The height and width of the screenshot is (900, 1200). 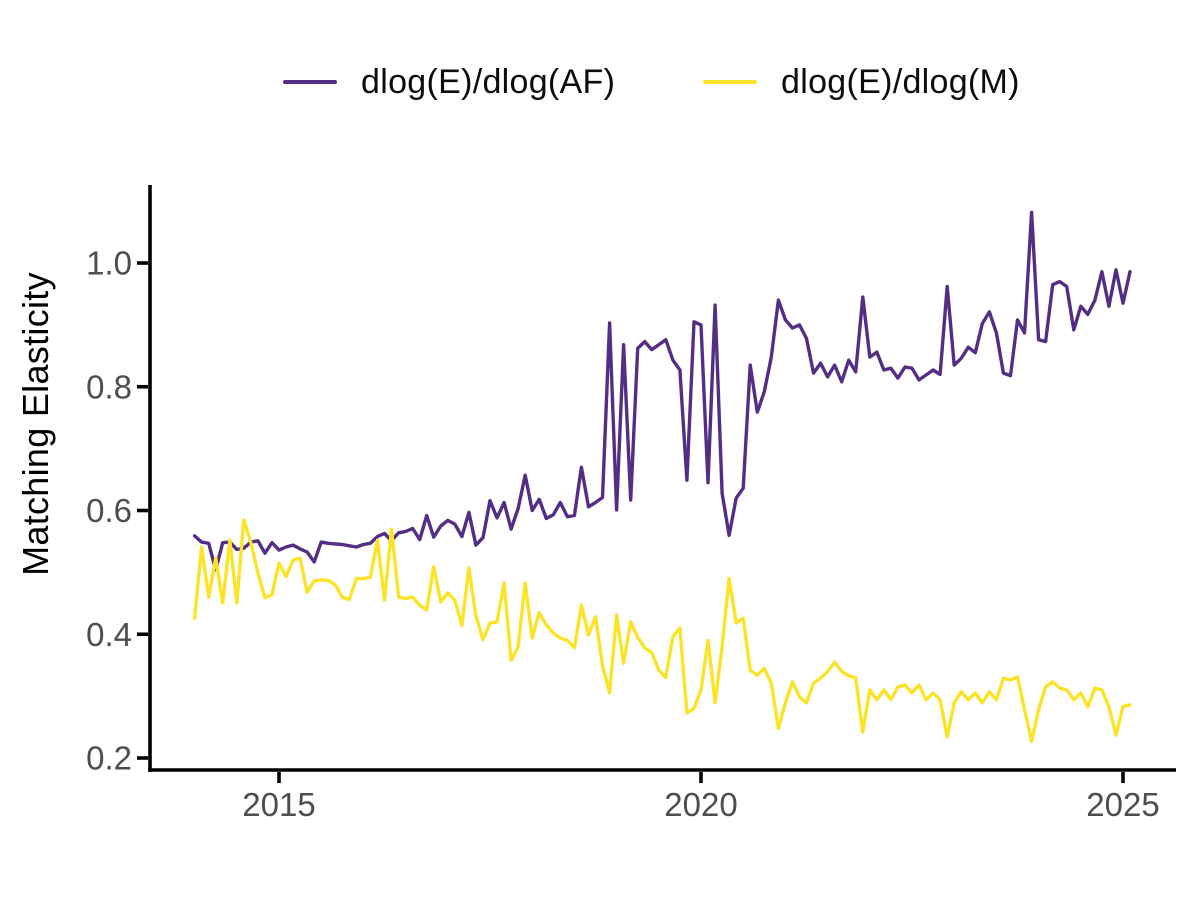 I want to click on x-tick-label: 2015, so click(x=278, y=804).